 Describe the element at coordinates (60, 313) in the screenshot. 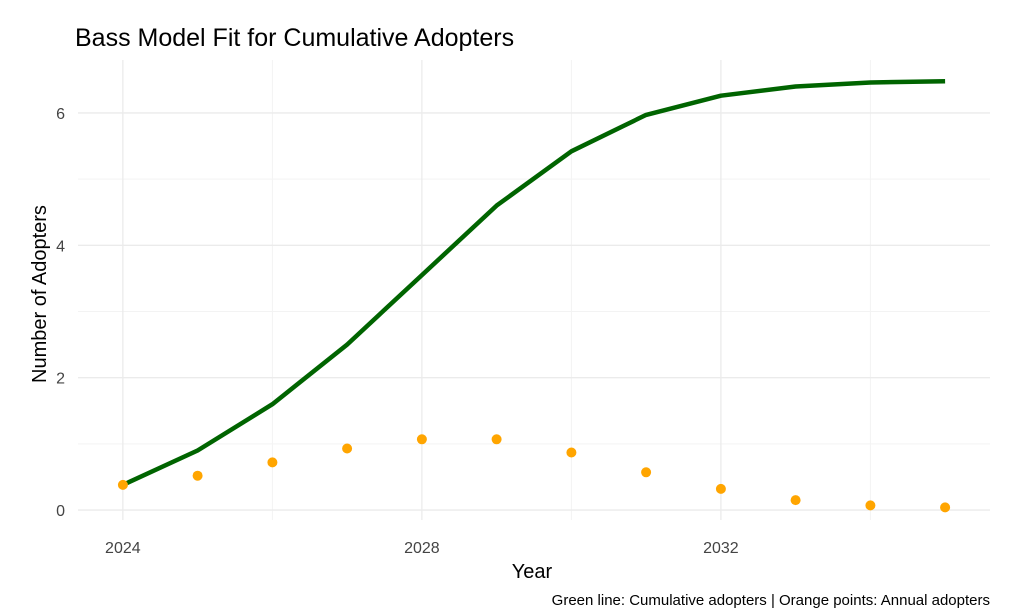

I see `y-axis-ticks: 0 2 4 6` at that location.